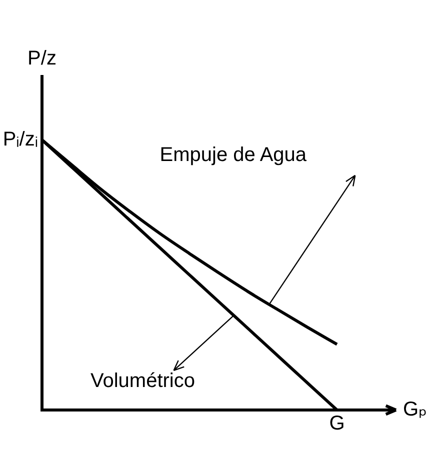 This screenshot has width=438, height=472. What do you see at coordinates (415, 409) in the screenshot?
I see `x-axis-title: Gₚ` at bounding box center [415, 409].